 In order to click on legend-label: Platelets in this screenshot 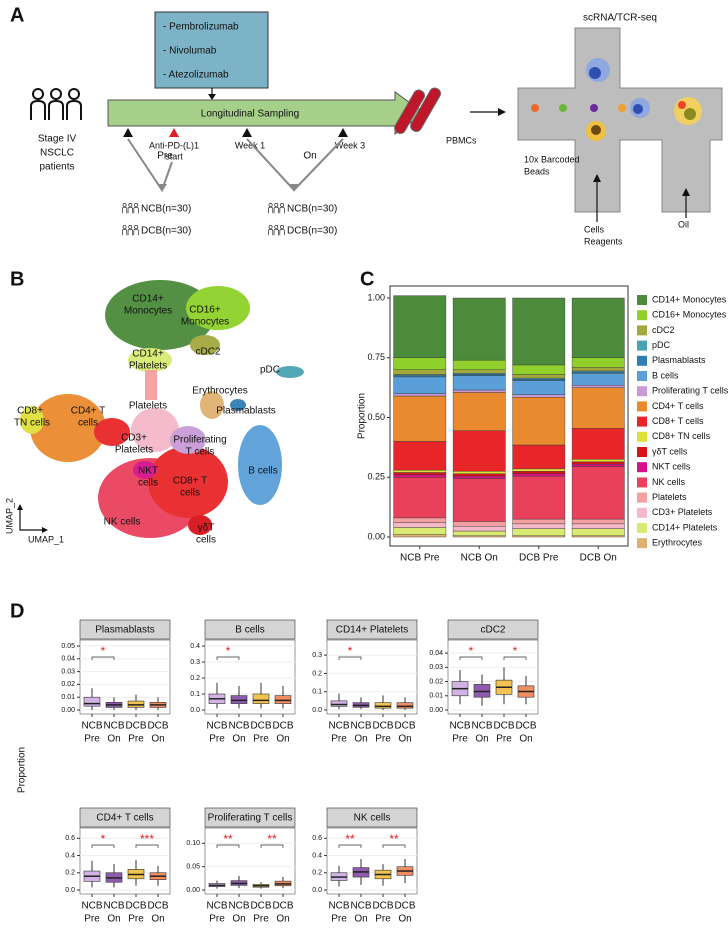, I will do `click(669, 497)`.